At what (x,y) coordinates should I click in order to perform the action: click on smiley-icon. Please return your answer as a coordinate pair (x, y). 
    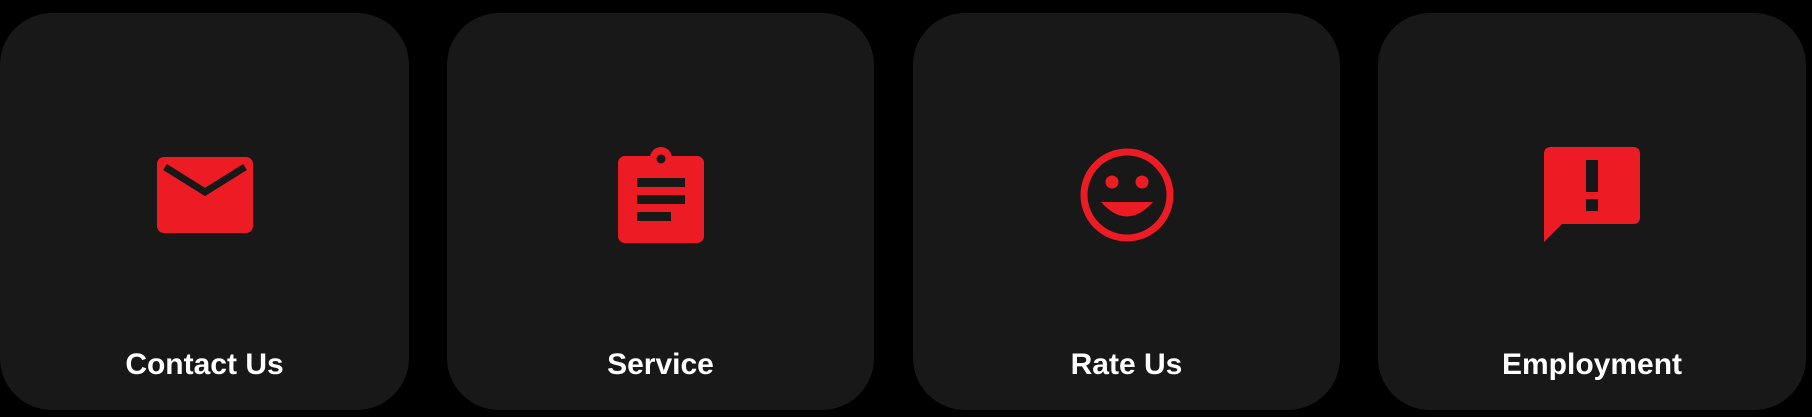
    Looking at the image, I should click on (1127, 195).